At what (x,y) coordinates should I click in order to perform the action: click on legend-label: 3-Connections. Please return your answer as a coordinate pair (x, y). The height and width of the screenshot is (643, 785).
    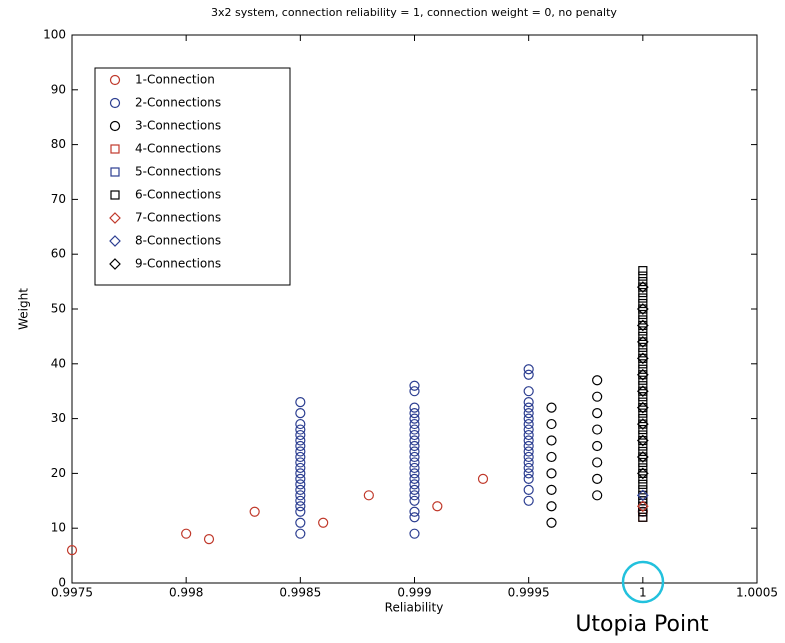
    Looking at the image, I should click on (178, 126).